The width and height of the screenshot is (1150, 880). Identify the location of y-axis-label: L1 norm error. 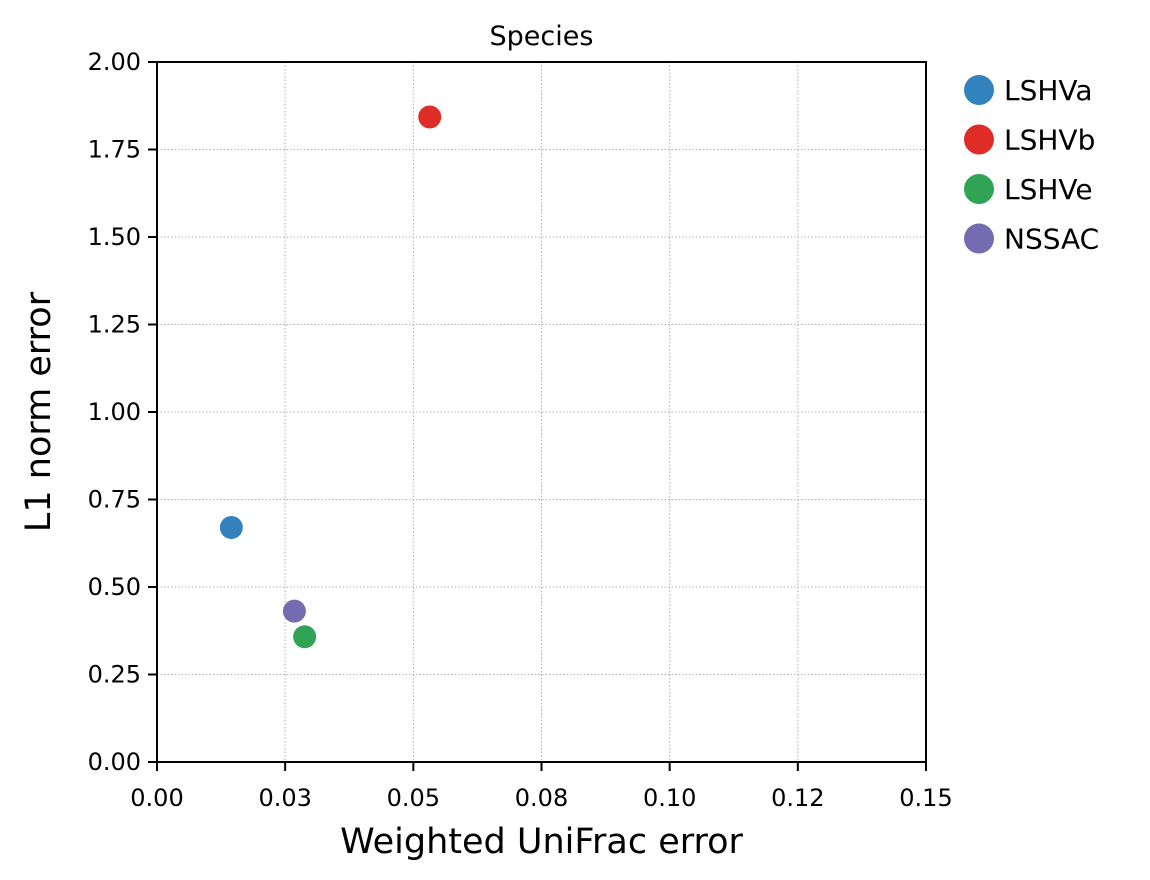
(39, 411).